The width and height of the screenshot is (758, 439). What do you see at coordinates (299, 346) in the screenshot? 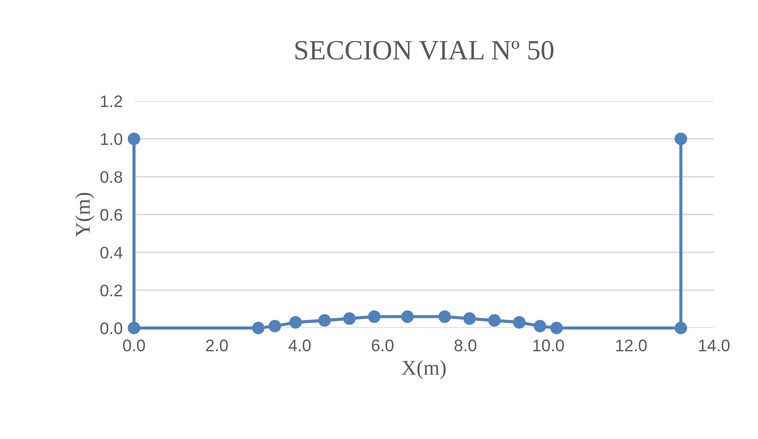
I see `x-tick-label: 4.0` at bounding box center [299, 346].